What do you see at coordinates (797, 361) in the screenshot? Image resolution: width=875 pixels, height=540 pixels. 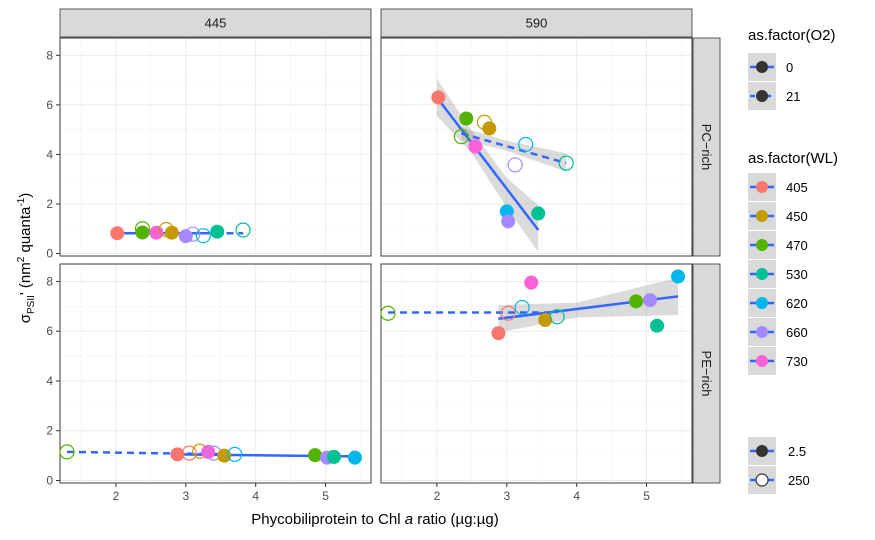 I see `legend-label: 730` at bounding box center [797, 361].